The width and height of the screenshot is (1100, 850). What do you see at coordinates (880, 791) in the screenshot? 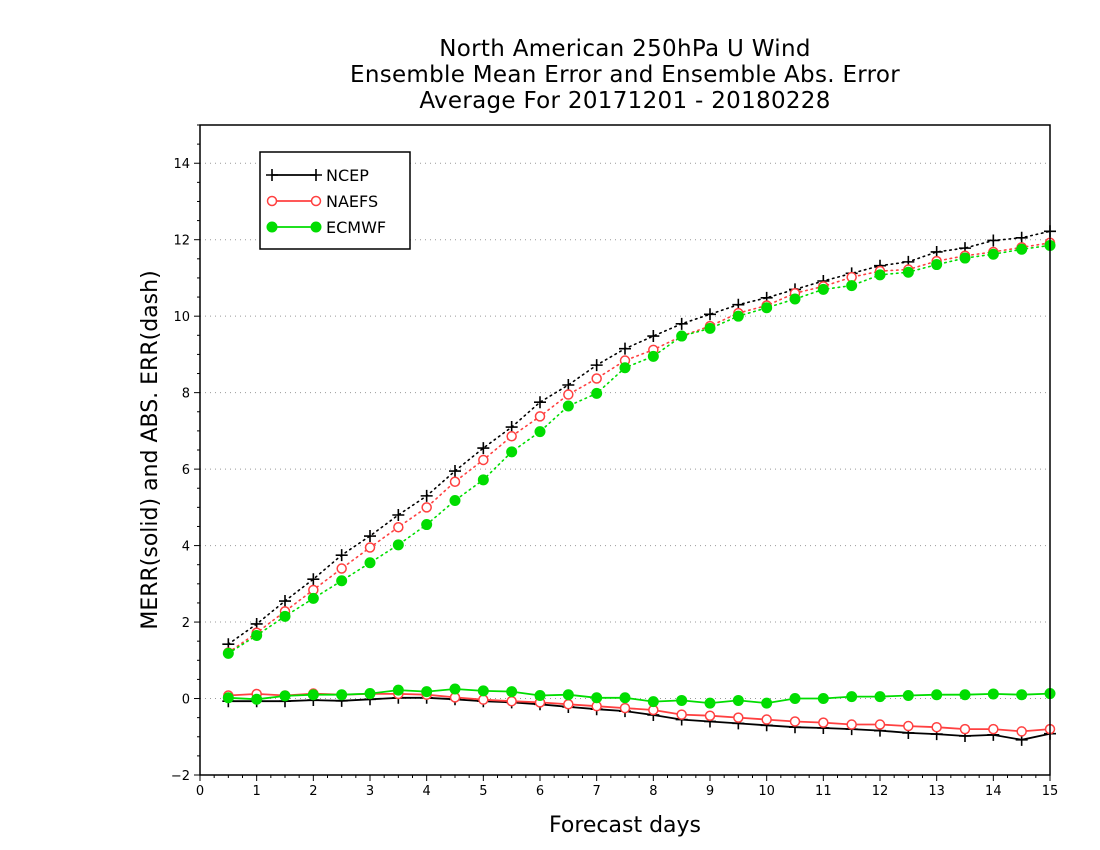
I see `x-tick-label: 12` at bounding box center [880, 791].